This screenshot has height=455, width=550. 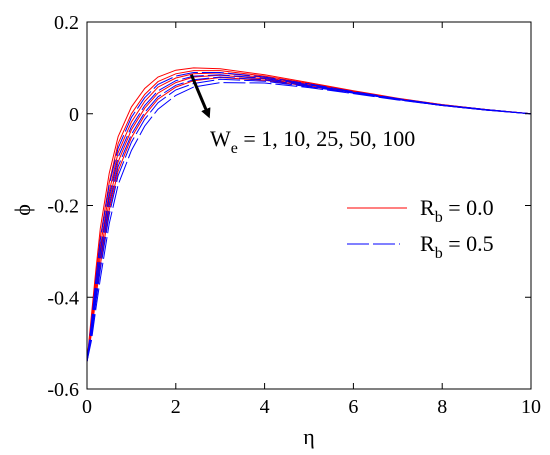 I want to click on y-tick-label-0: -0.6, so click(x=63, y=390).